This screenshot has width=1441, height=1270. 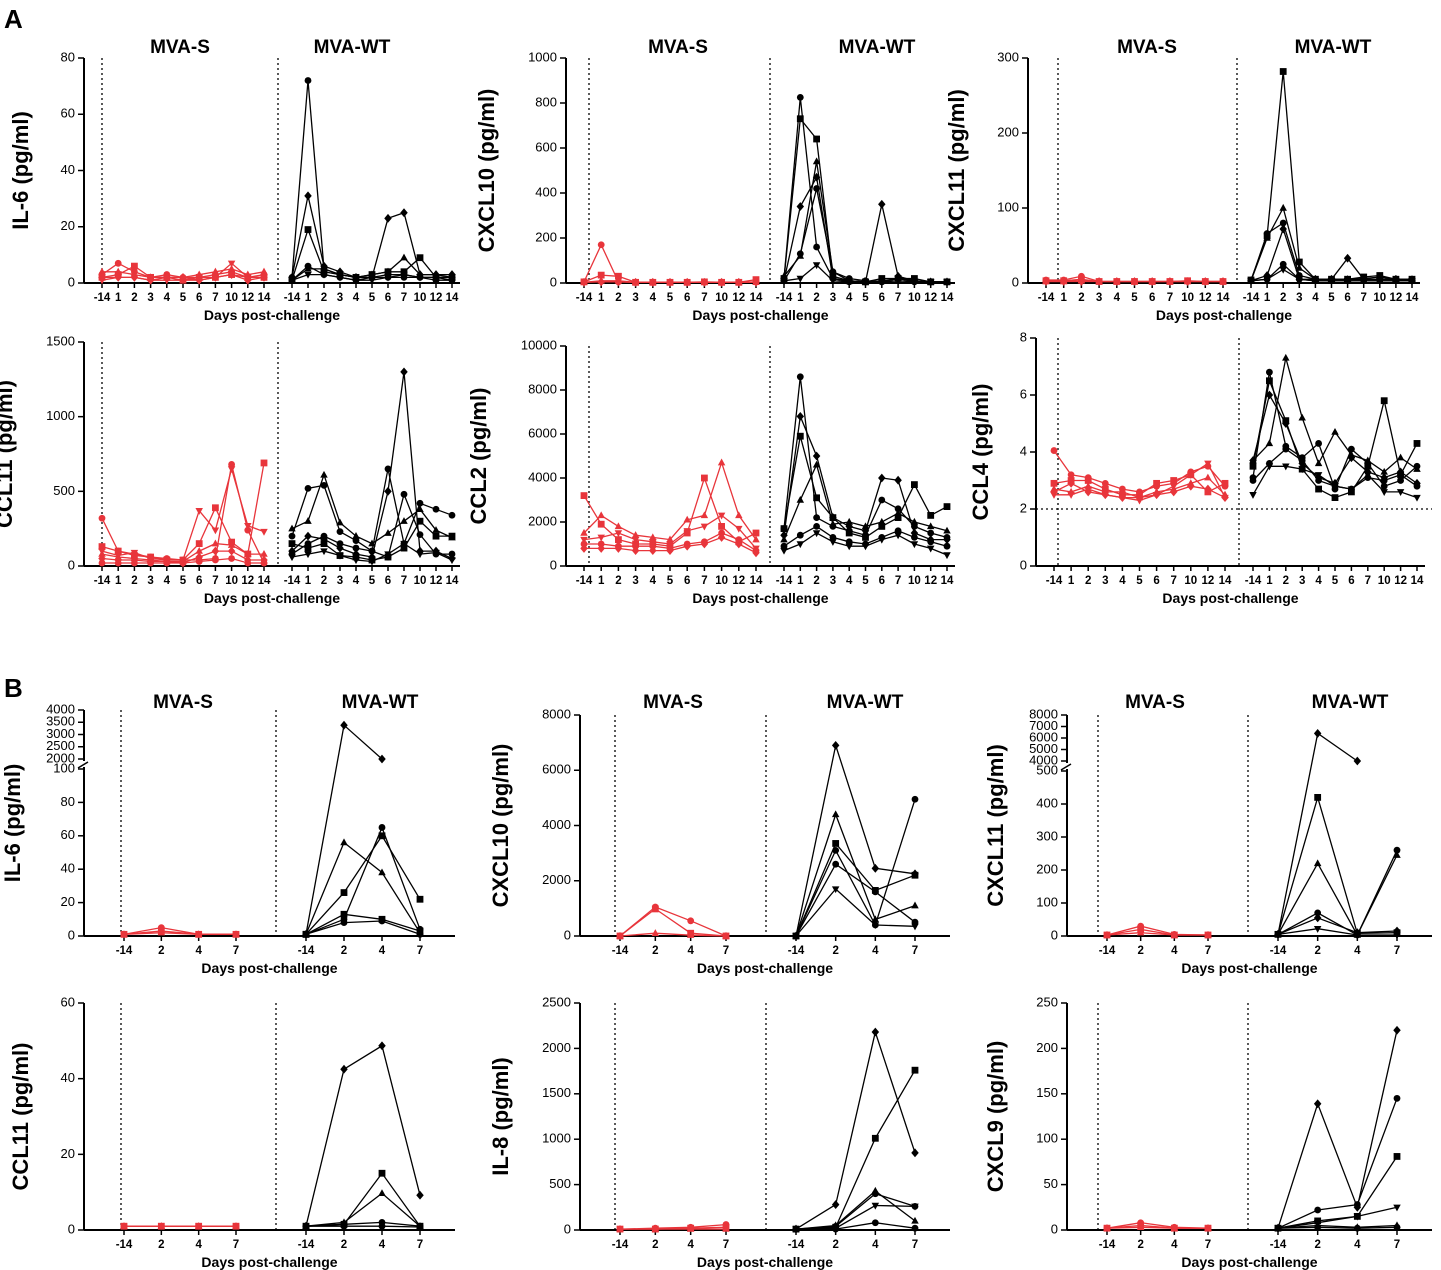 I want to click on y-tick-label: 200, so click(x=1008, y=131).